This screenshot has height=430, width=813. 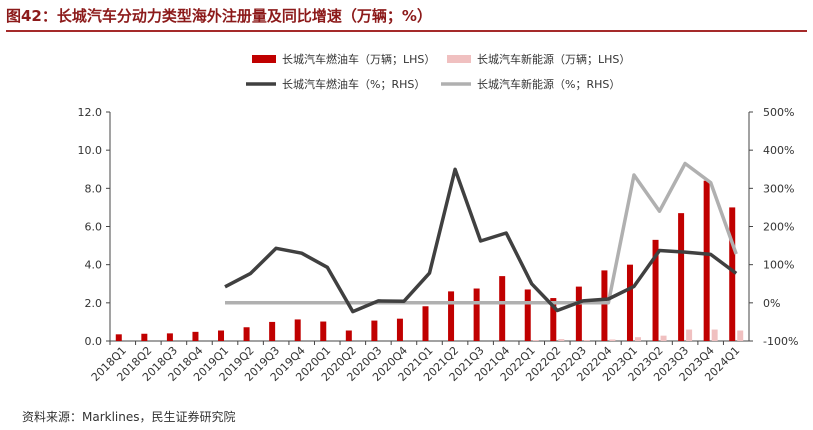 I want to click on left-tick-label: 6.0, so click(x=94, y=227).